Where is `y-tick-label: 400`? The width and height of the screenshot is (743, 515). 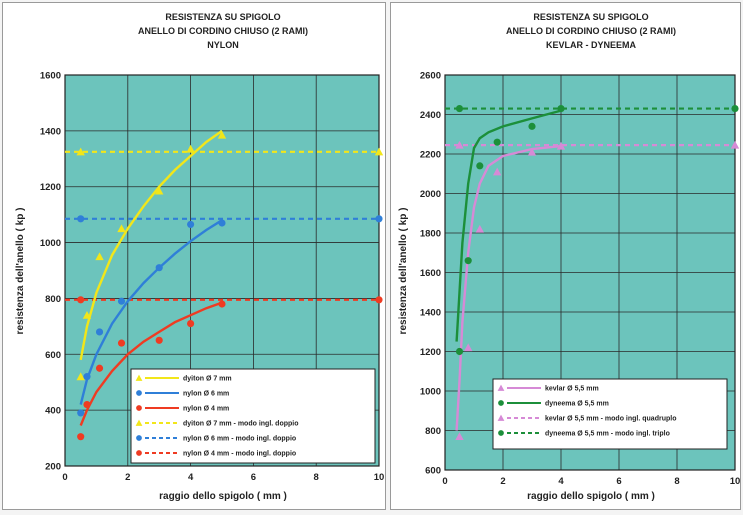
y-tick-label: 400 is located at coordinates (53, 411).